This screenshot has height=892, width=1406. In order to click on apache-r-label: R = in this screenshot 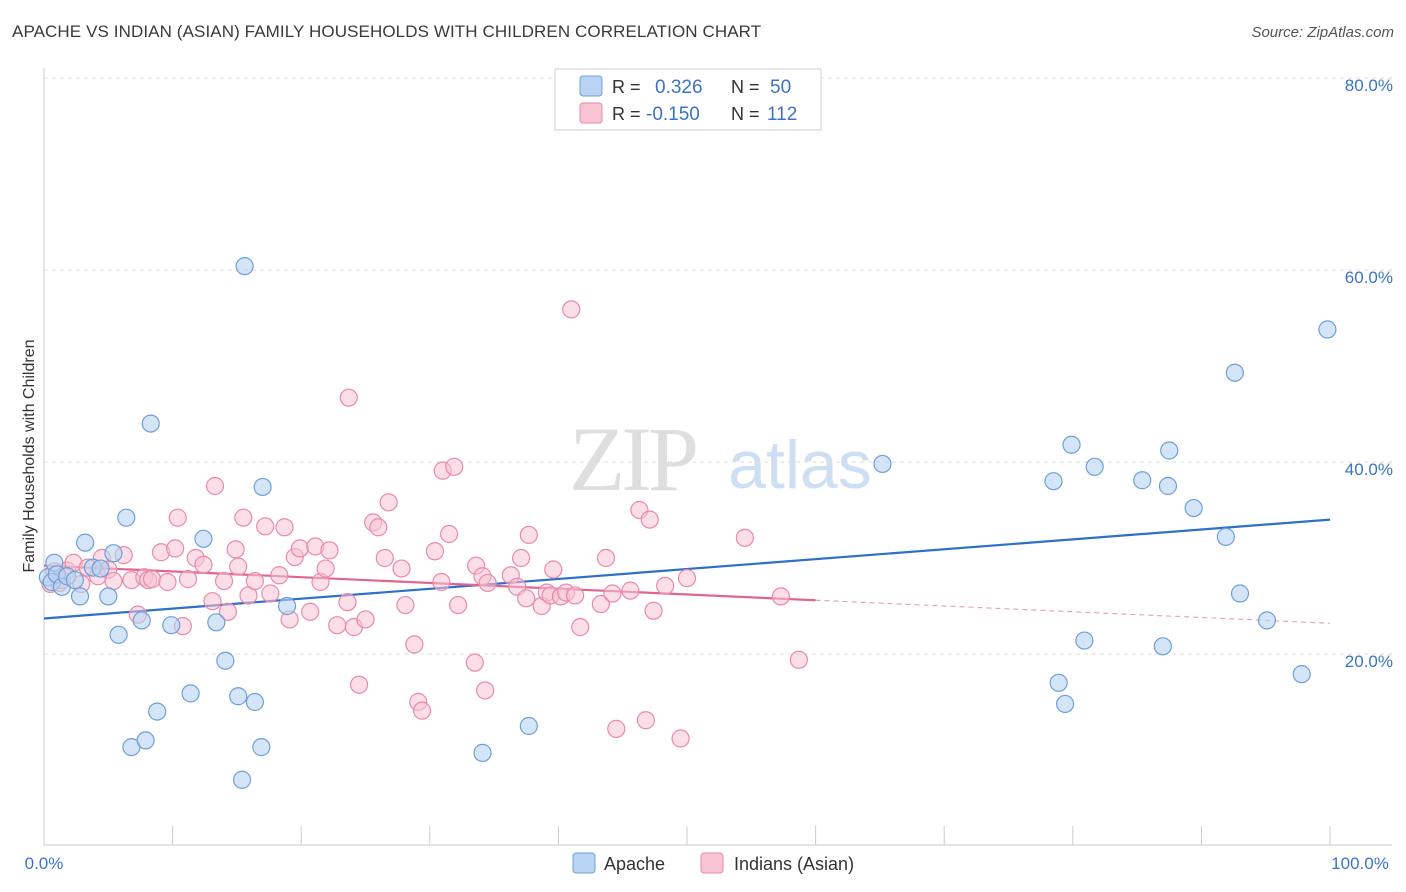, I will do `click(626, 87)`.